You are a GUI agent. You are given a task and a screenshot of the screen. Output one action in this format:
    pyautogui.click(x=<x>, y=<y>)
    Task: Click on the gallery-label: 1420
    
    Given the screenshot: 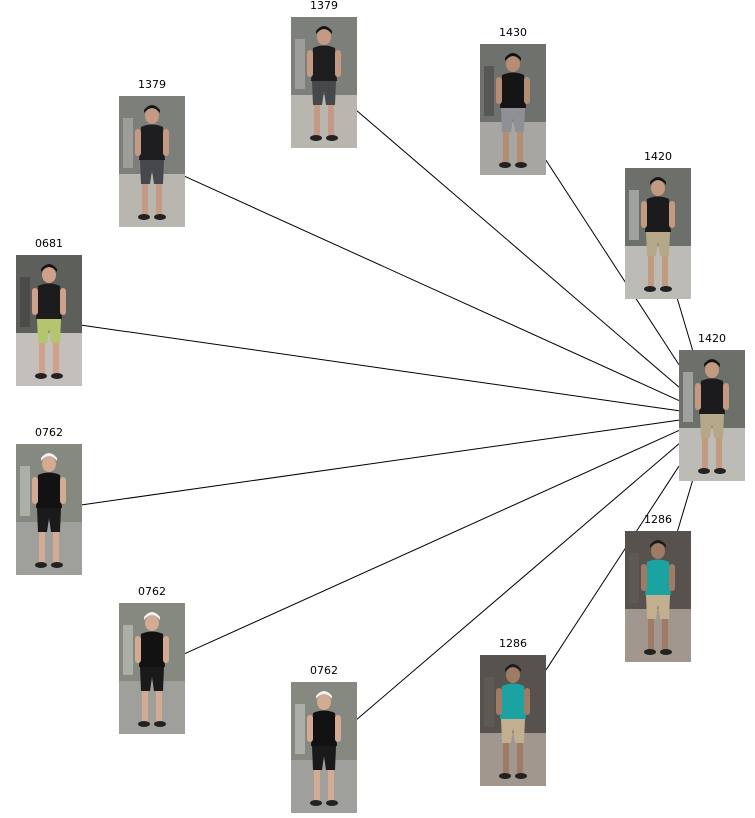 What is the action you would take?
    pyautogui.click(x=658, y=156)
    